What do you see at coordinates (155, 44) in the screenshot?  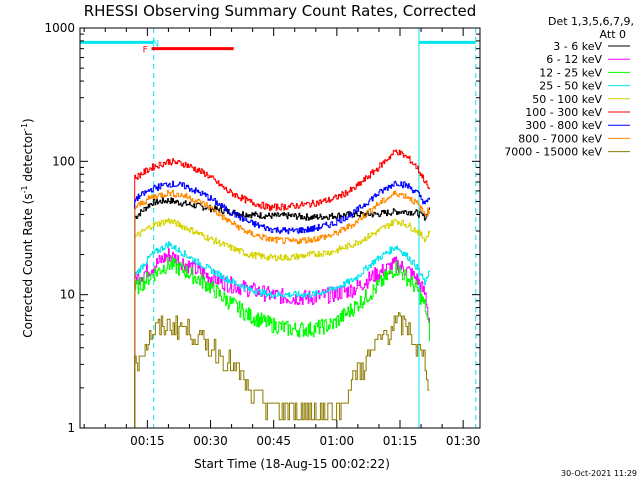 I see `flag-label-N: N` at bounding box center [155, 44].